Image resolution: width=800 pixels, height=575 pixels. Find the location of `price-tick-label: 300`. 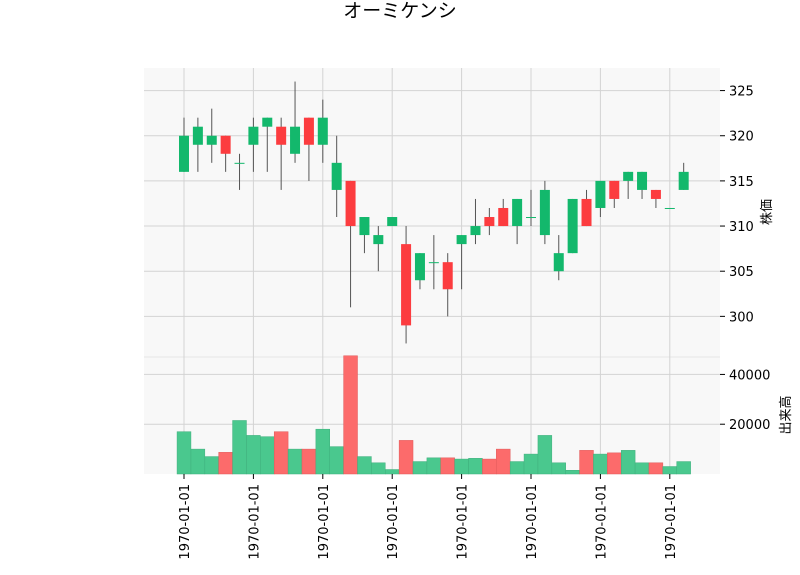

price-tick-label: 300 is located at coordinates (741, 317).